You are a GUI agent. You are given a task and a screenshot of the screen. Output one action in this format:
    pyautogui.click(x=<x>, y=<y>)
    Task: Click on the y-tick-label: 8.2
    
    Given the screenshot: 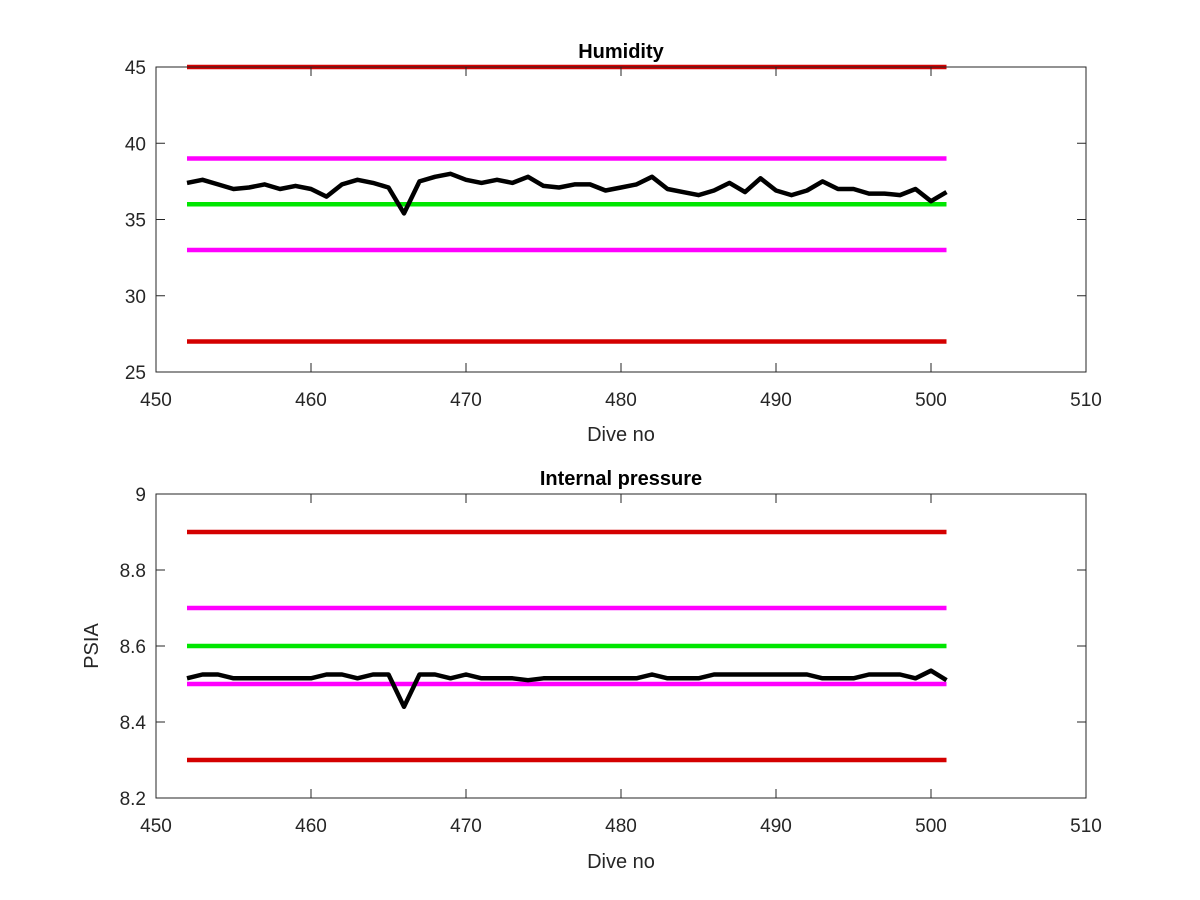 What is the action you would take?
    pyautogui.click(x=133, y=799)
    